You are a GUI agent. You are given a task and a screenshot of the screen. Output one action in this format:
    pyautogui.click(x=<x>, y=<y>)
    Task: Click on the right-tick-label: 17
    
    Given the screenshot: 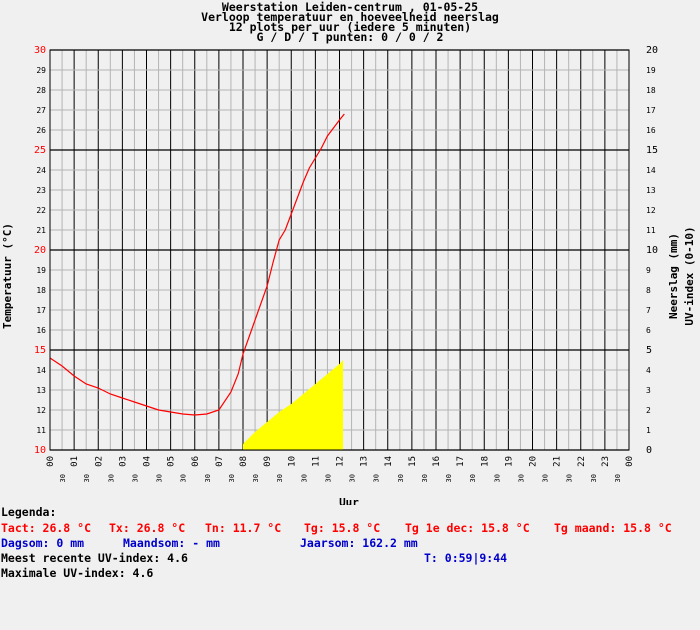 What is the action you would take?
    pyautogui.click(x=651, y=110)
    